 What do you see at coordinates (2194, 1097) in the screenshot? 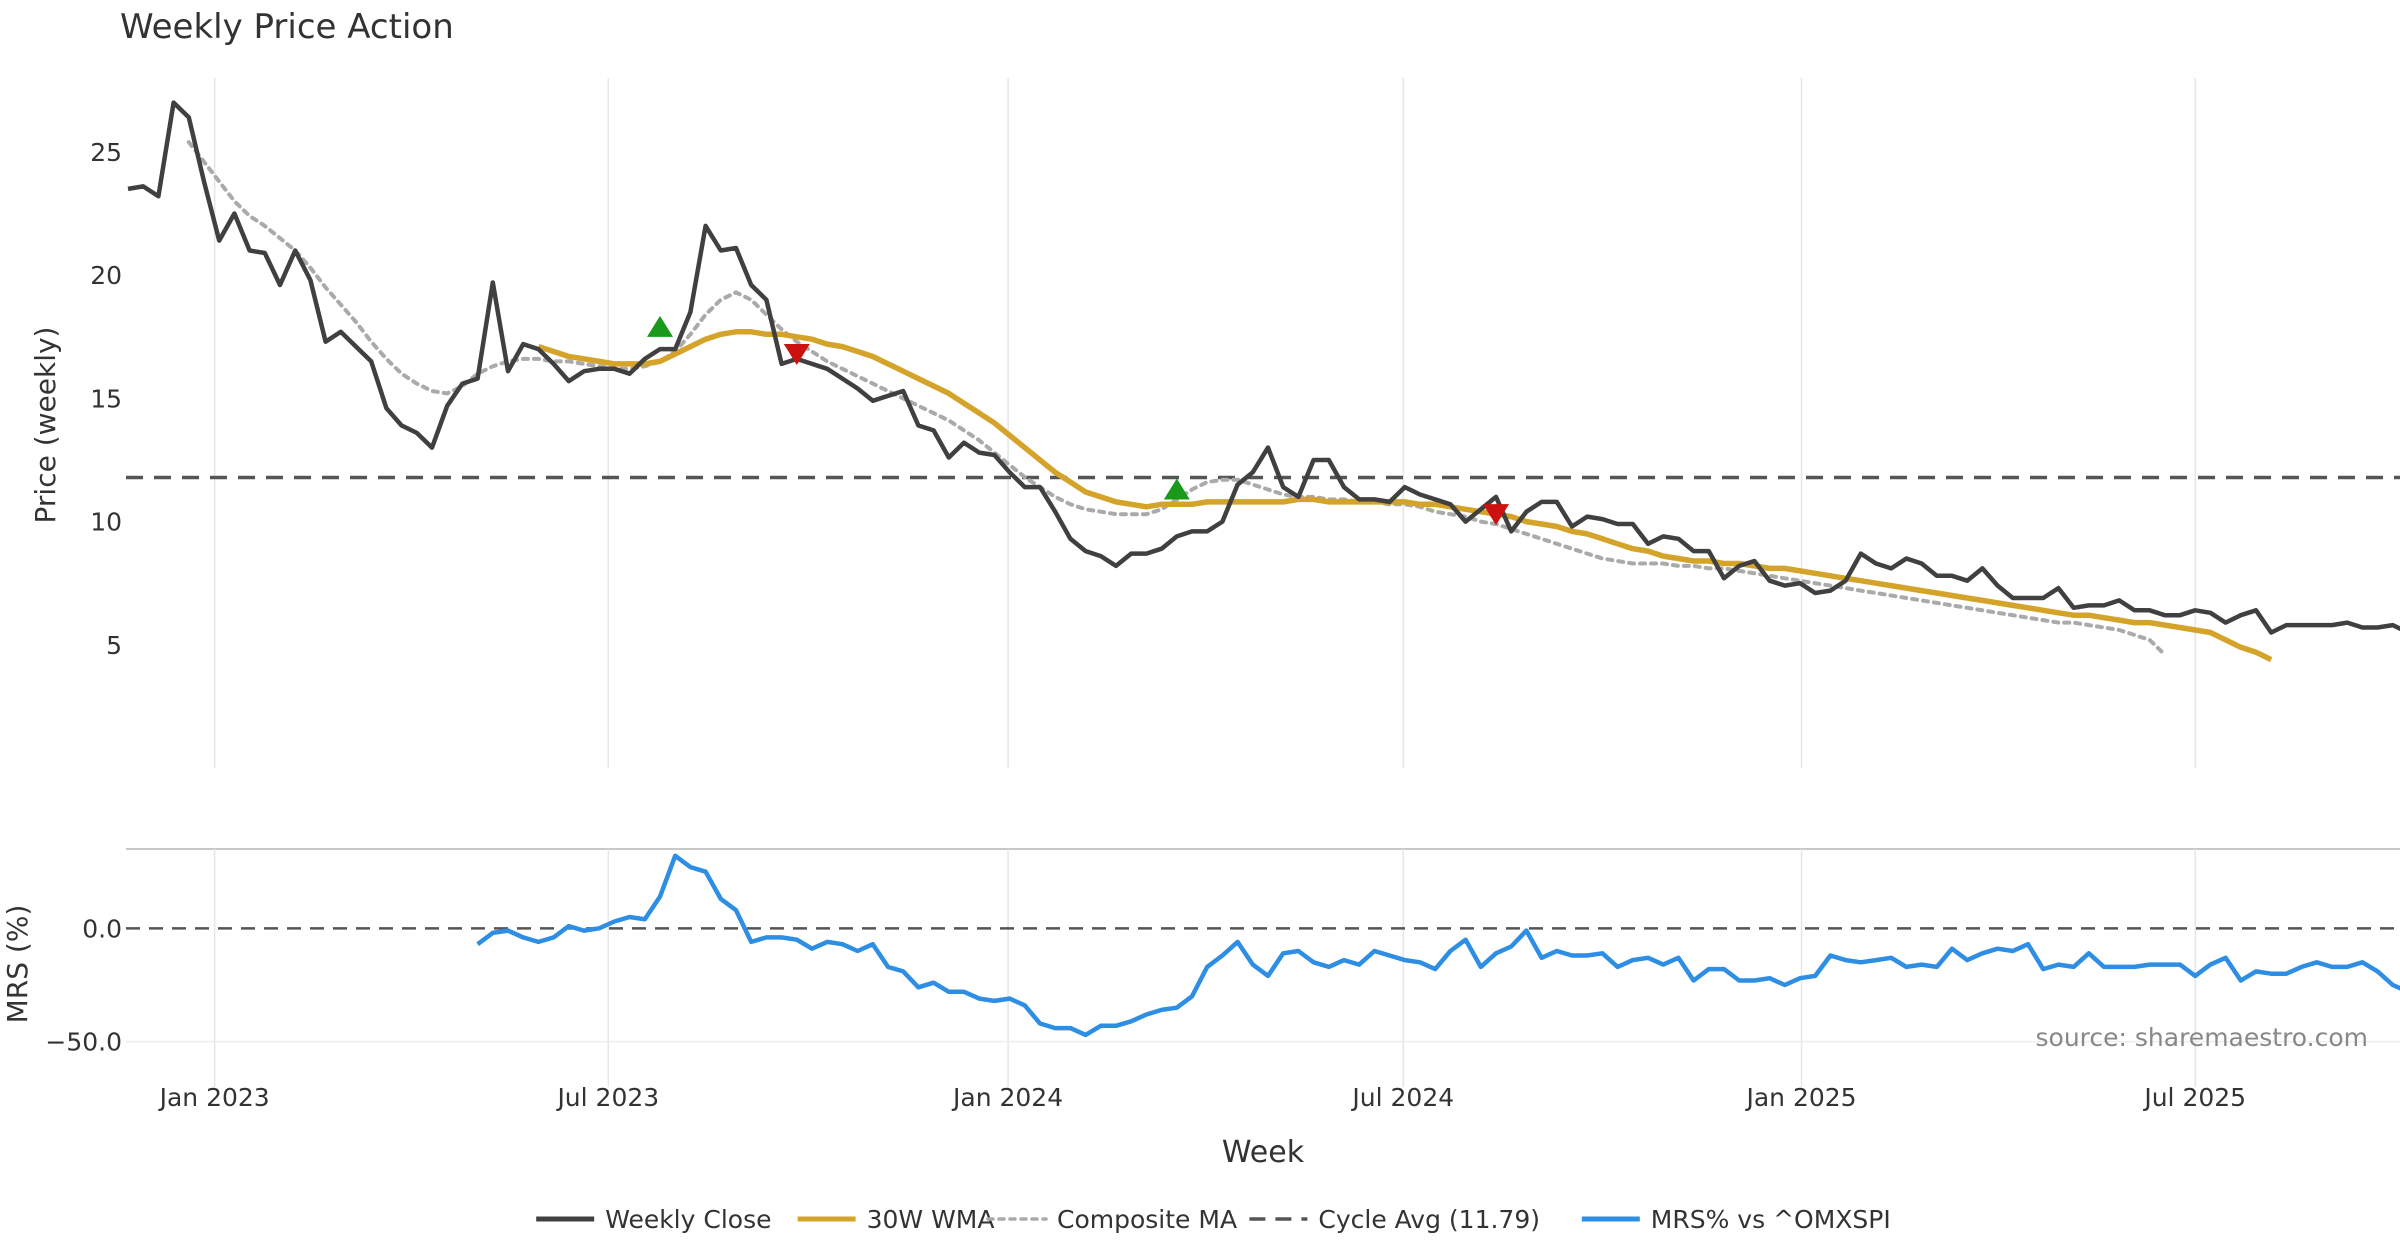
I see `x-tick-label: Jul 2025` at bounding box center [2194, 1097].